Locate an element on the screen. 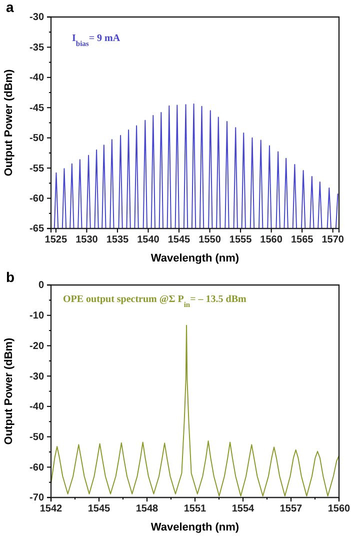 Image resolution: width=351 pixels, height=539 pixels. chart-title: a is located at coordinates (10, 7).